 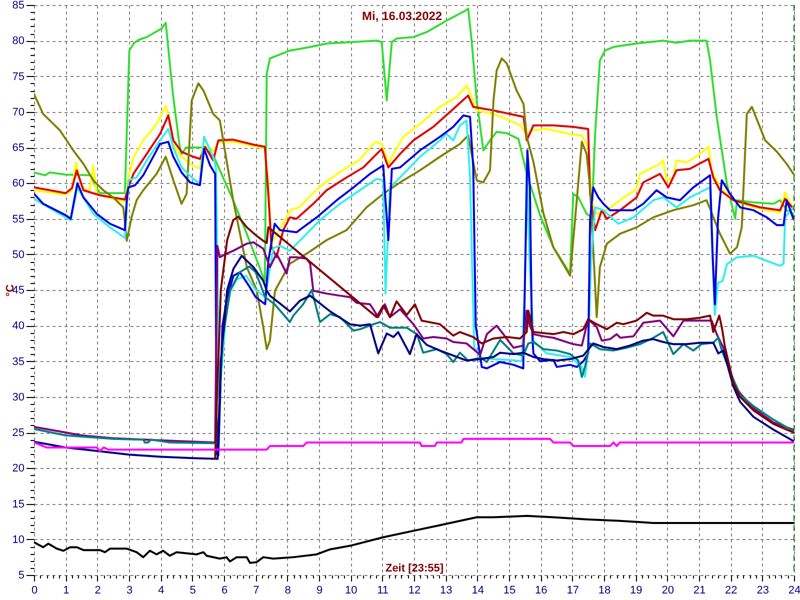 What do you see at coordinates (34, 590) in the screenshot?
I see `x-tick-label: 0` at bounding box center [34, 590].